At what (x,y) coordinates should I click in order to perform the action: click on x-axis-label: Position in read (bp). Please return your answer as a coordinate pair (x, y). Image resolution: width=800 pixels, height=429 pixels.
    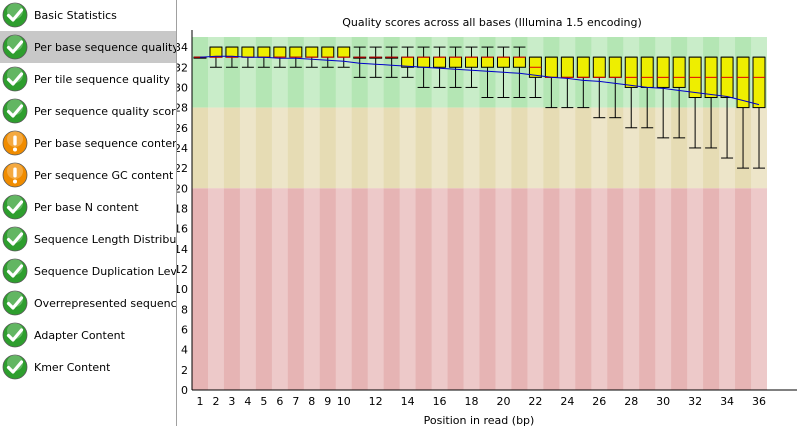
    Looking at the image, I should click on (479, 420).